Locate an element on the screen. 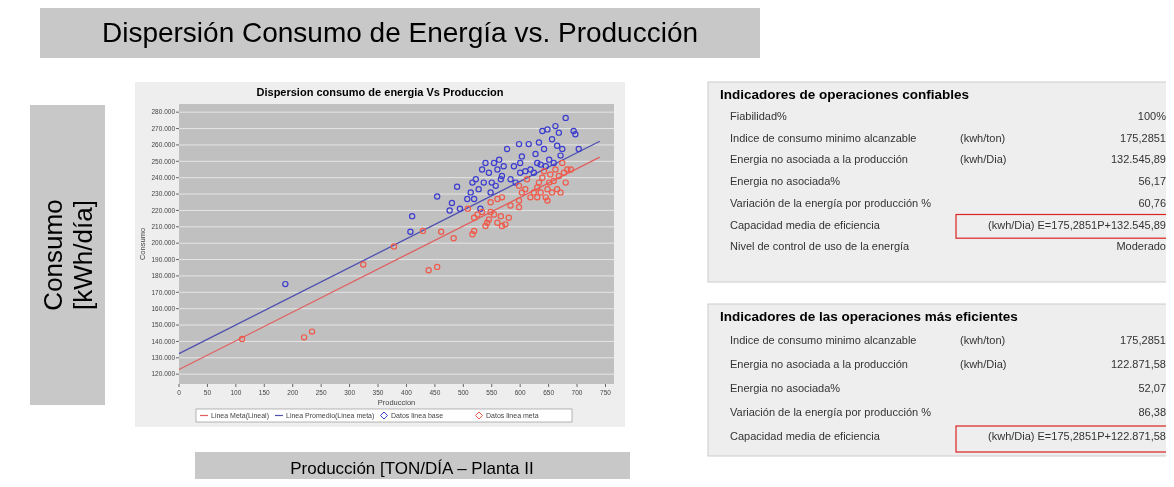  text: Indicadores de las operaciones más eficientes is located at coordinates (869, 316).